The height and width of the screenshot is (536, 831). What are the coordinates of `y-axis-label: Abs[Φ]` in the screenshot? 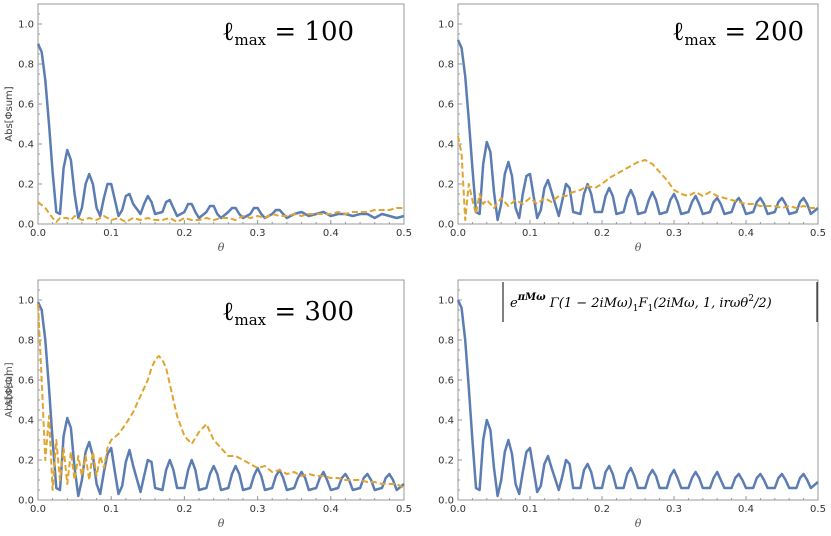 It's located at (9, 390).